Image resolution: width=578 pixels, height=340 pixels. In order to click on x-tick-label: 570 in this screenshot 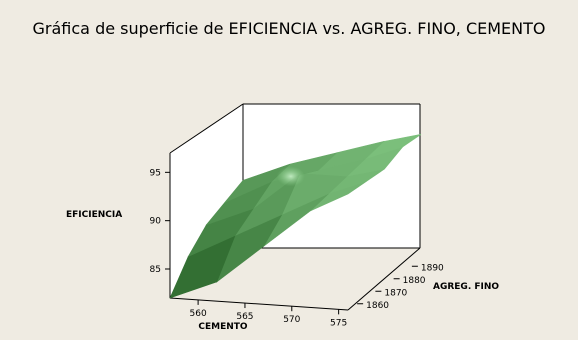, I will do `click(291, 320)`.